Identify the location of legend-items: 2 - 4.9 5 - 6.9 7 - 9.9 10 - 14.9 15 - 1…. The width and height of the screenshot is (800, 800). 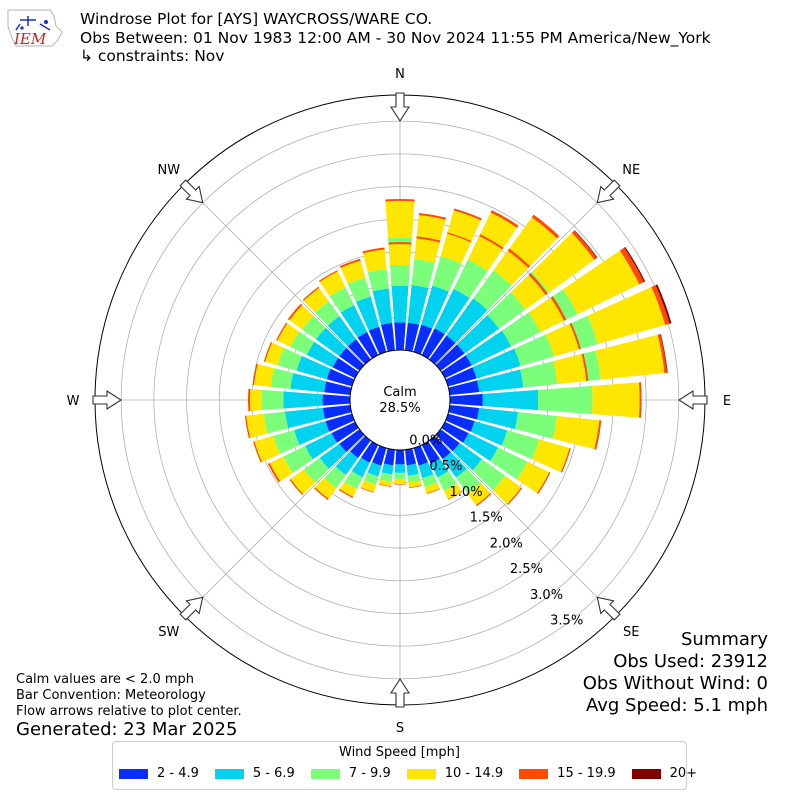
(416, 773).